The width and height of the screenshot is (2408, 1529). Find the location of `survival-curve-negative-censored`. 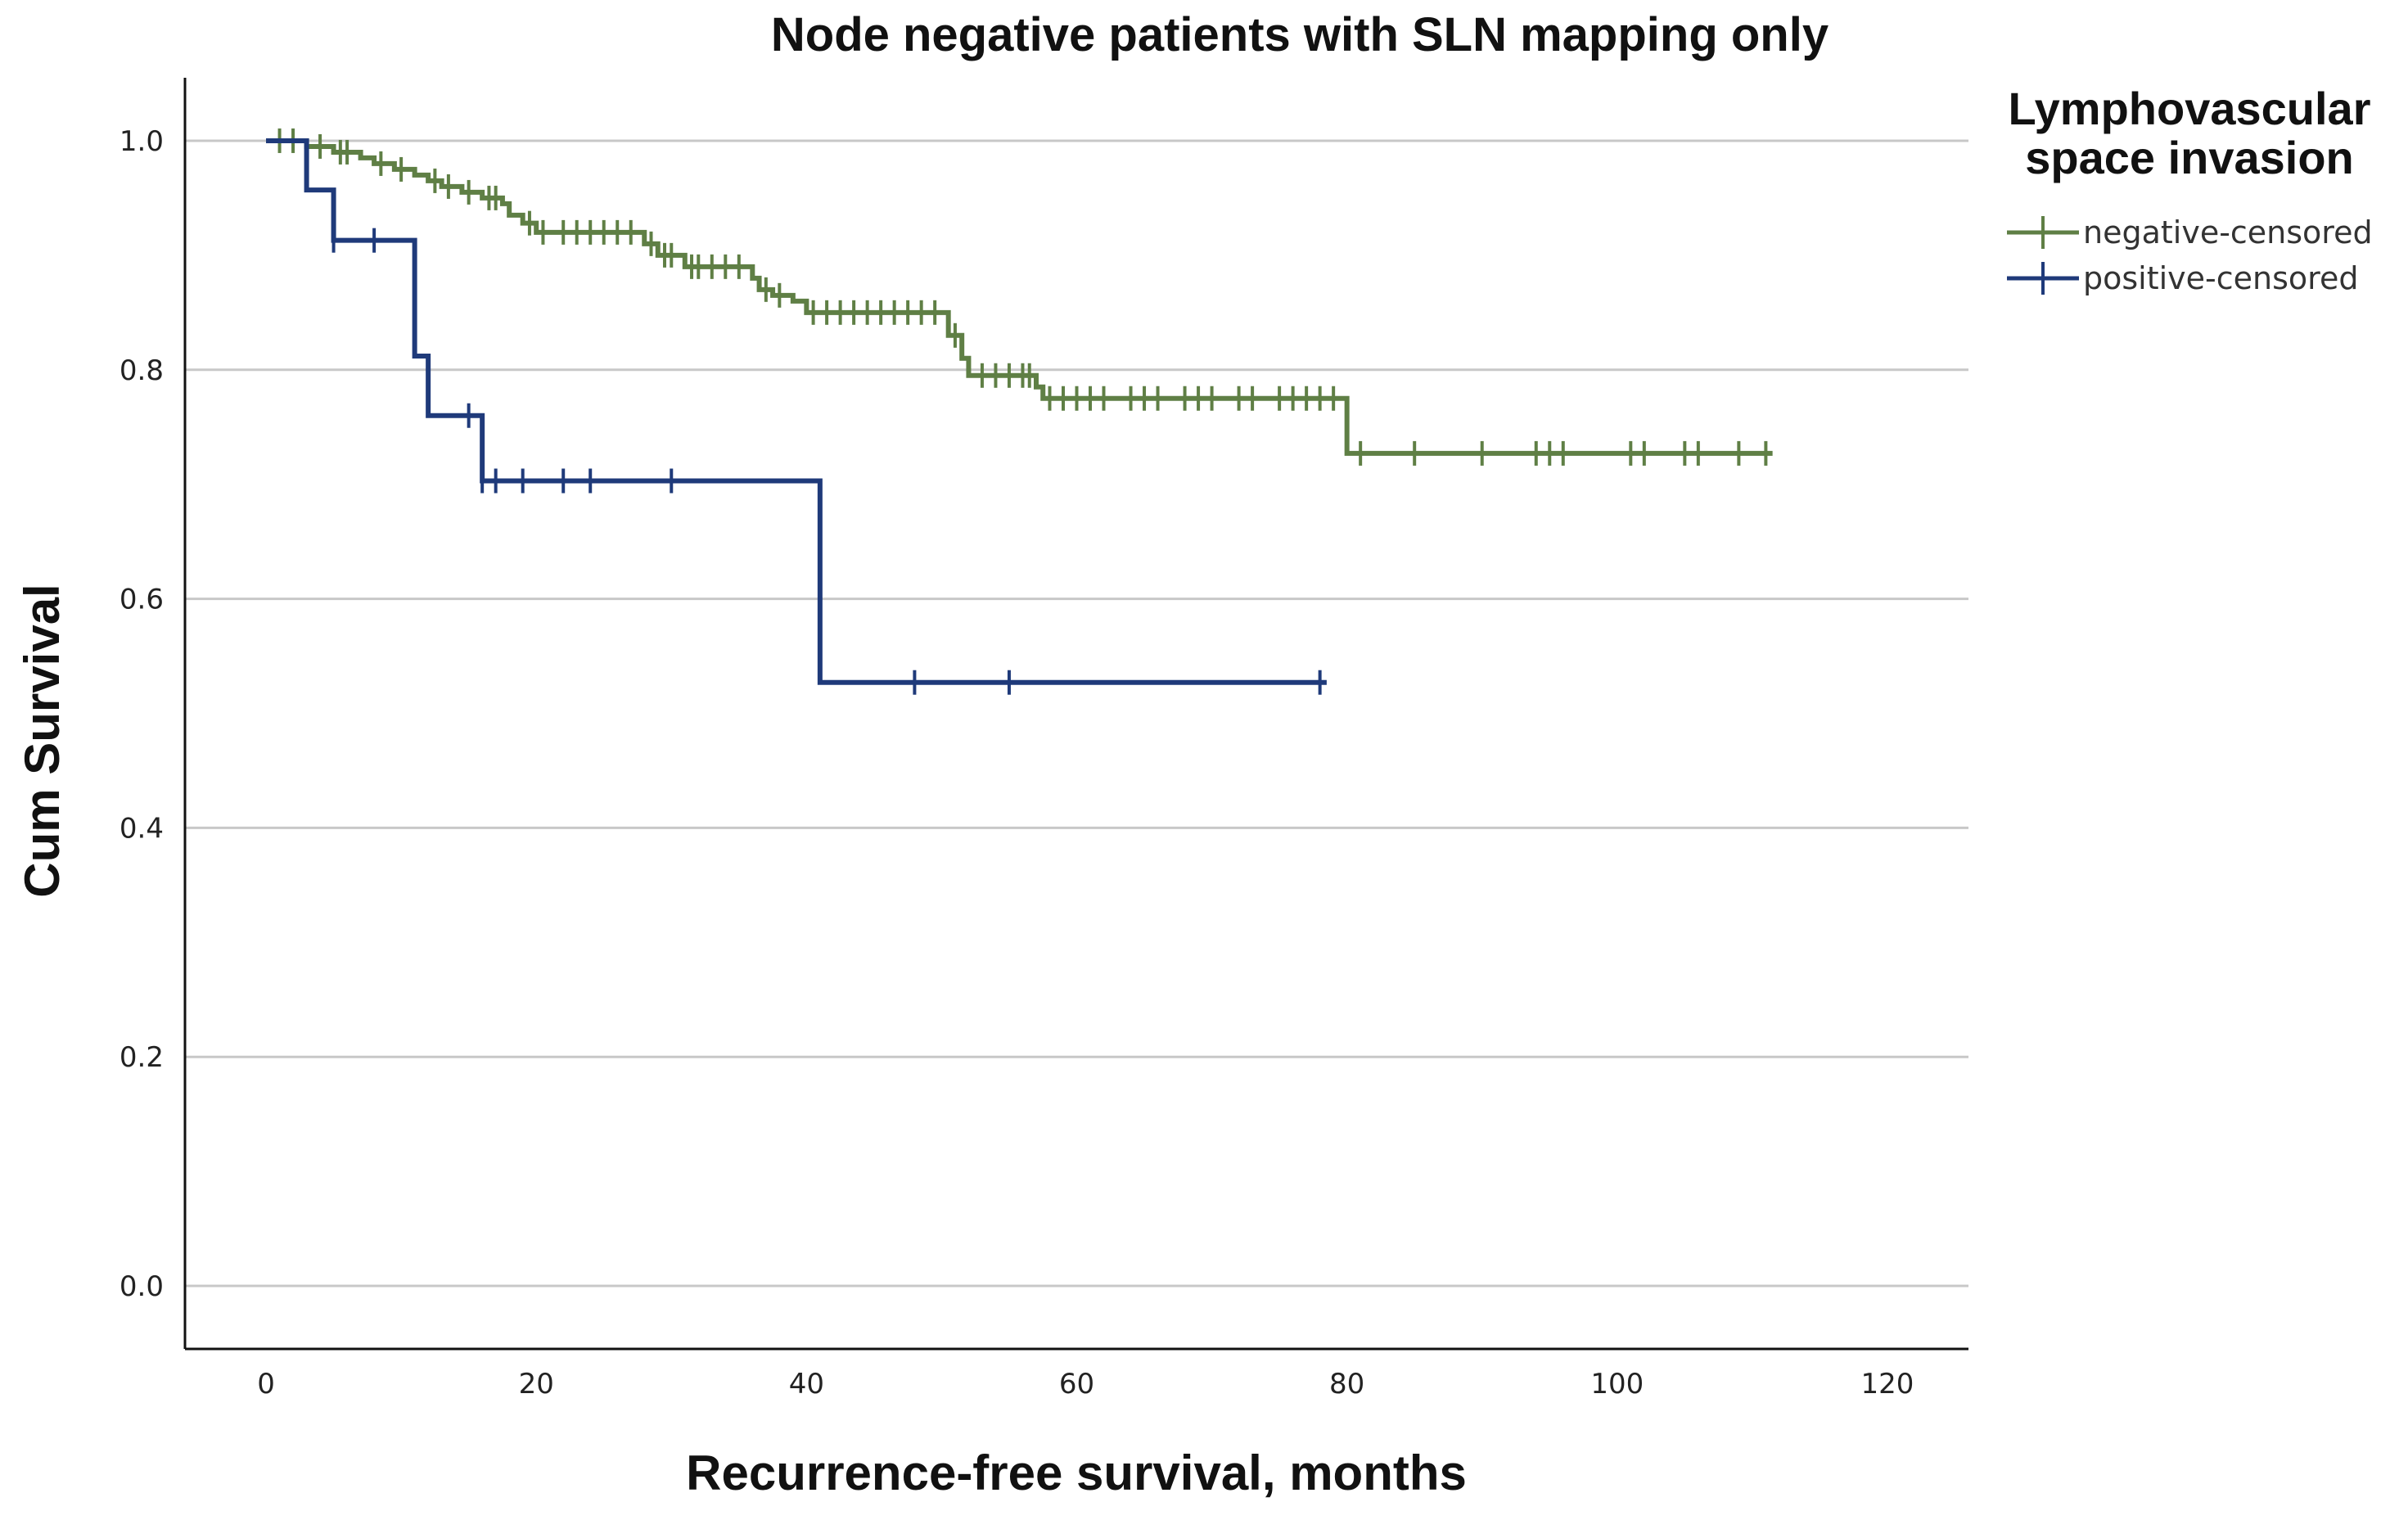

survival-curve-negative-censored is located at coordinates (1020, 297).